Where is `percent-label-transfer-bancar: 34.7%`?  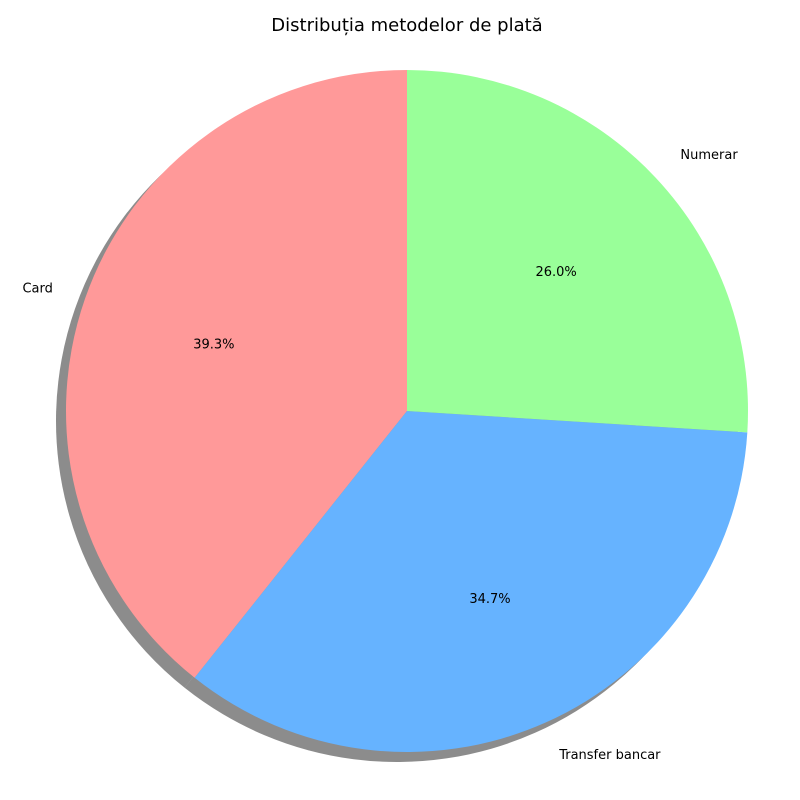
percent-label-transfer-bancar: 34.7% is located at coordinates (489, 599).